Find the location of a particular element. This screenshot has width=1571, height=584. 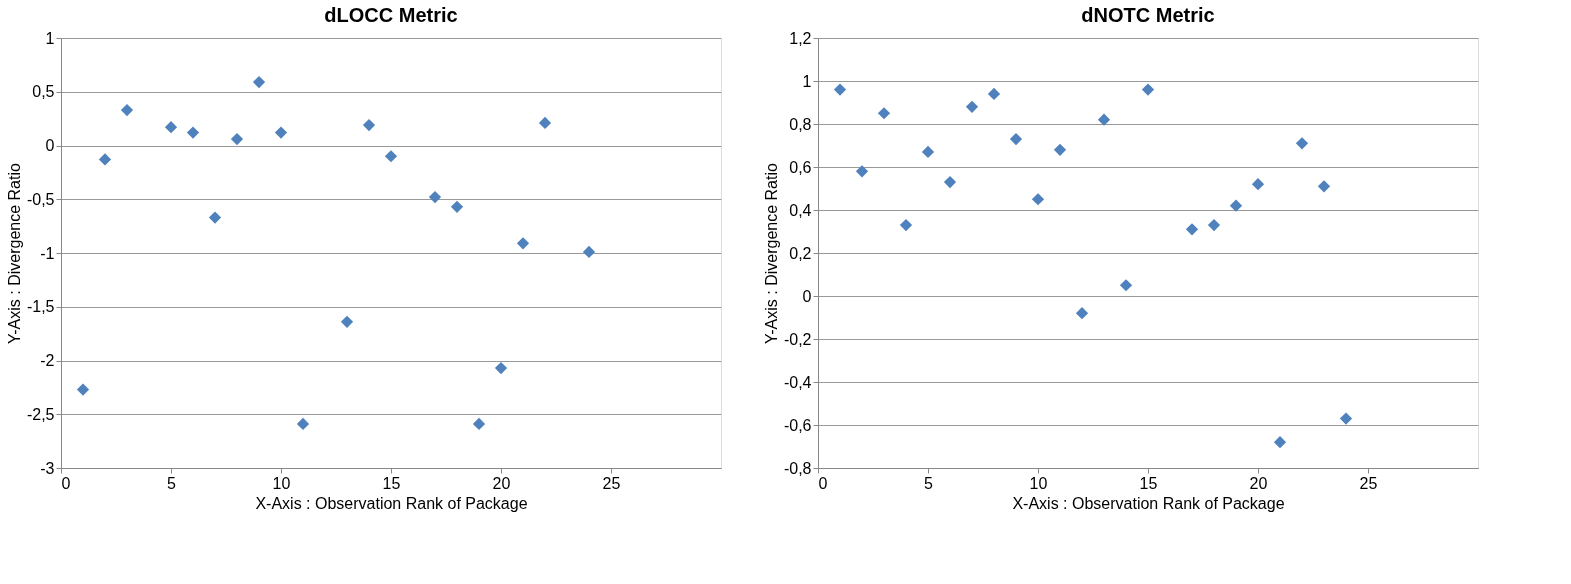

y-tick-label: 0,2 is located at coordinates (800, 253).